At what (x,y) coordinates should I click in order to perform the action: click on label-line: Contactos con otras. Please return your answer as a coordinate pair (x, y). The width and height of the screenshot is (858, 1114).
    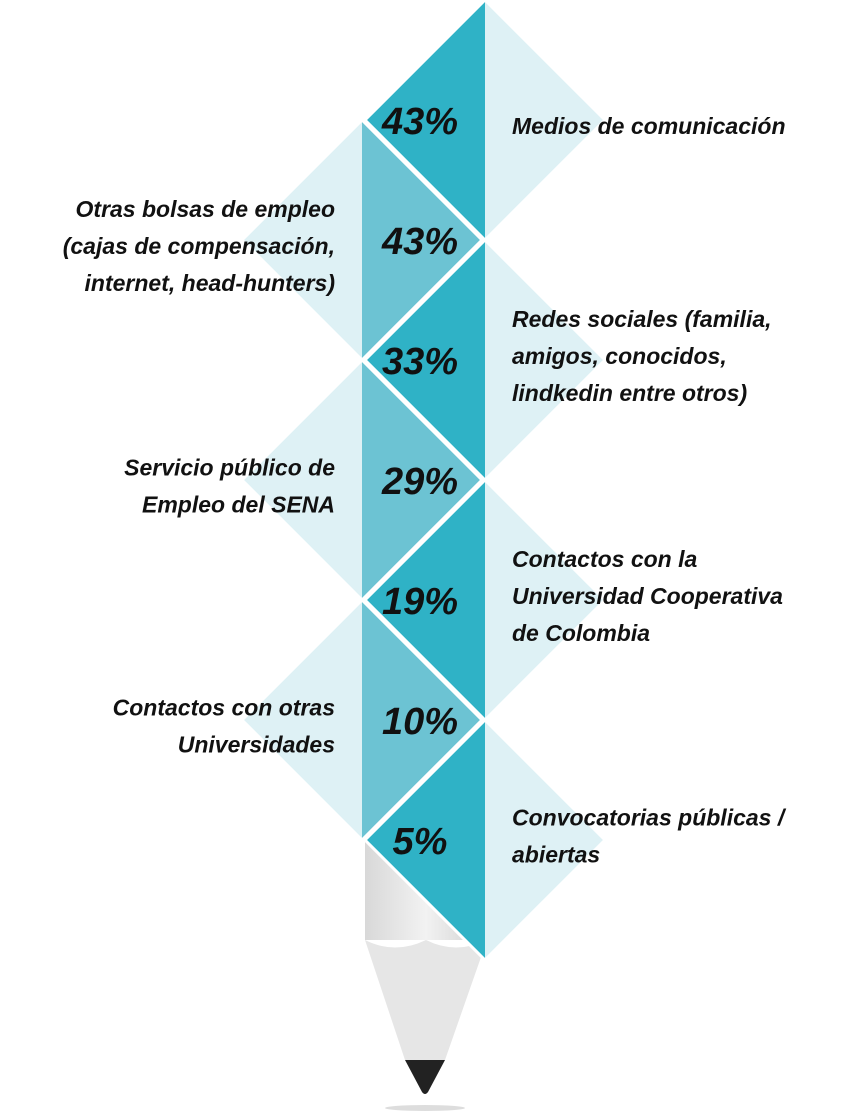
    Looking at the image, I should click on (224, 708).